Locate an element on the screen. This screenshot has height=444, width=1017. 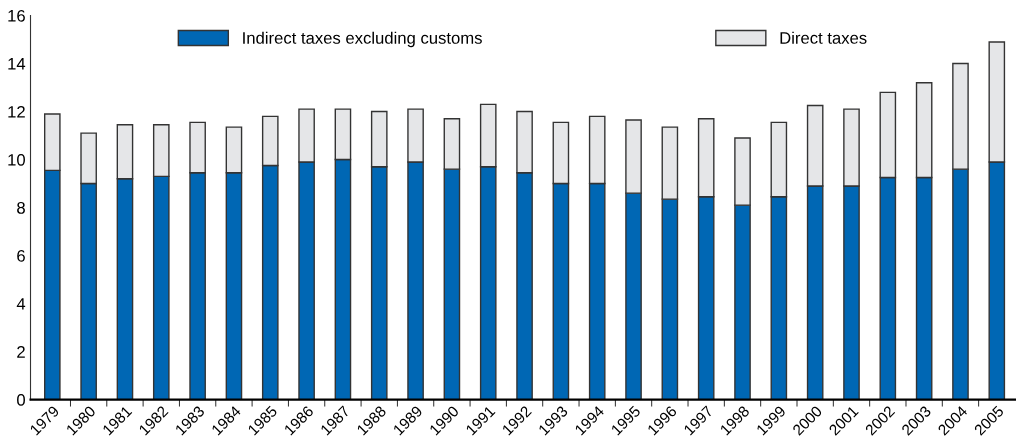
y-tick-label: 14 is located at coordinates (17, 64).